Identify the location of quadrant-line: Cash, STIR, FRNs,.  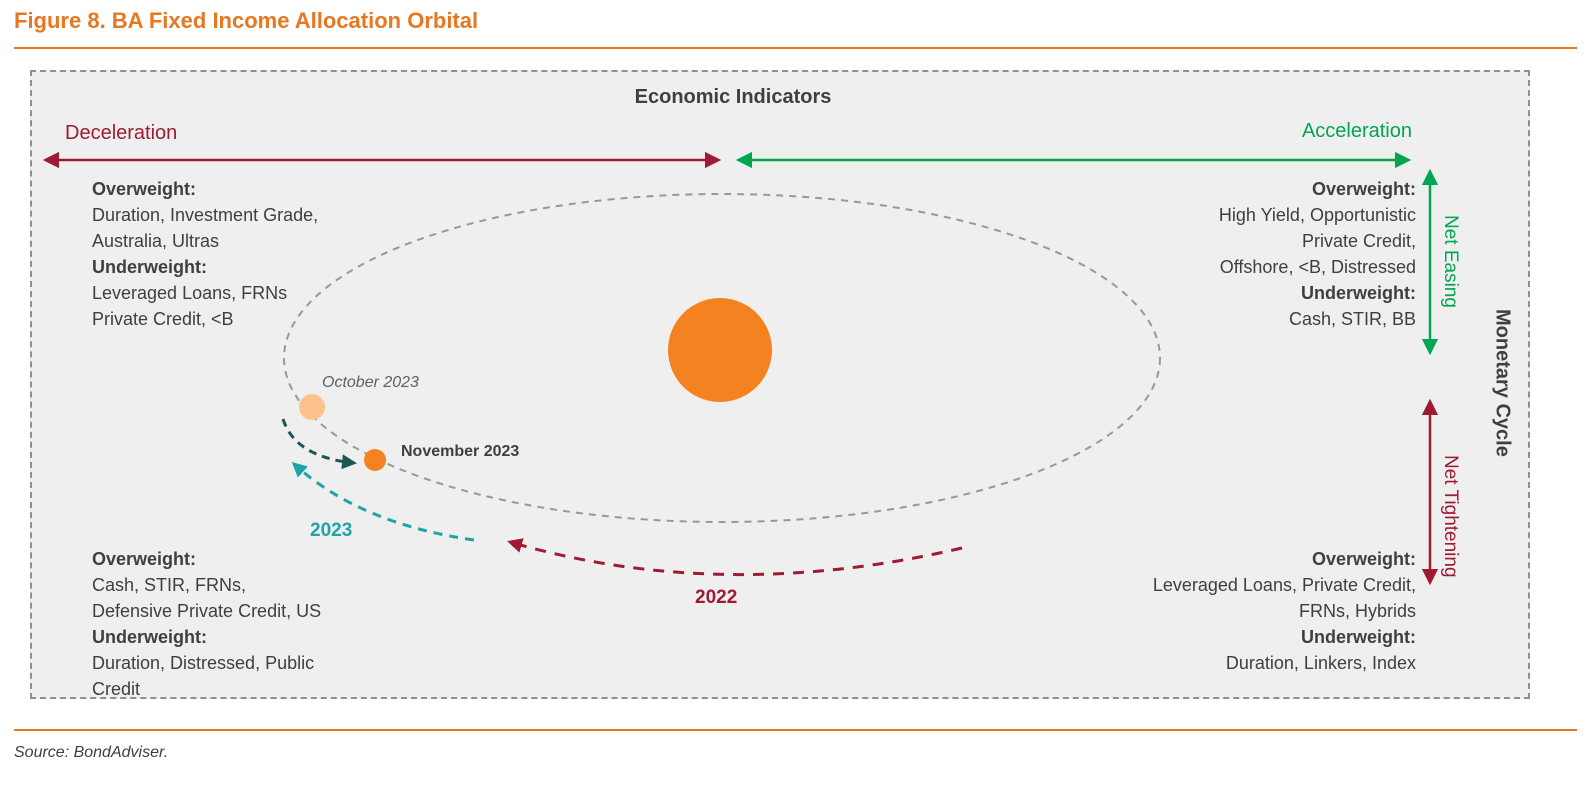
(169, 585).